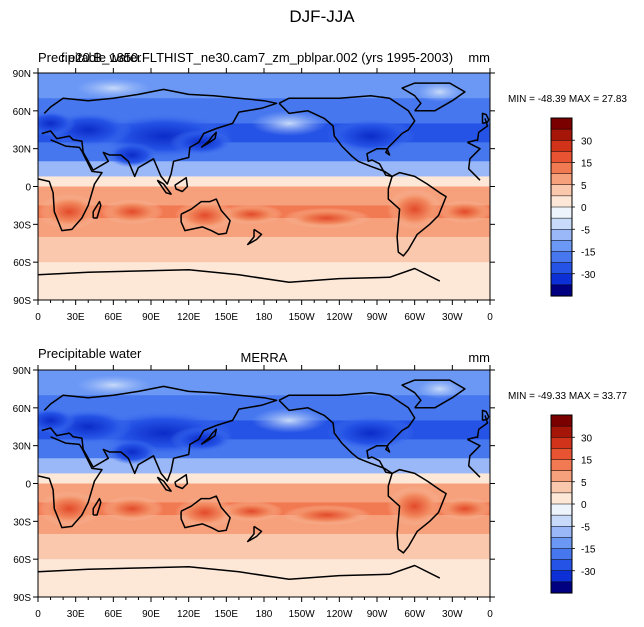  Describe the element at coordinates (227, 614) in the screenshot. I see `x-tick-label: 150E` at that location.